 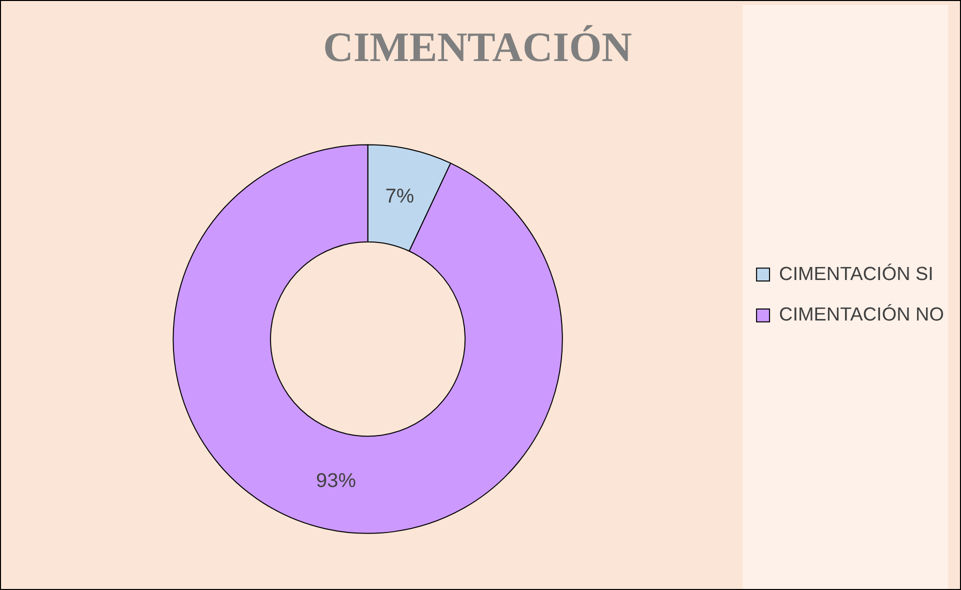 I want to click on data-label: 7%, so click(x=399, y=196).